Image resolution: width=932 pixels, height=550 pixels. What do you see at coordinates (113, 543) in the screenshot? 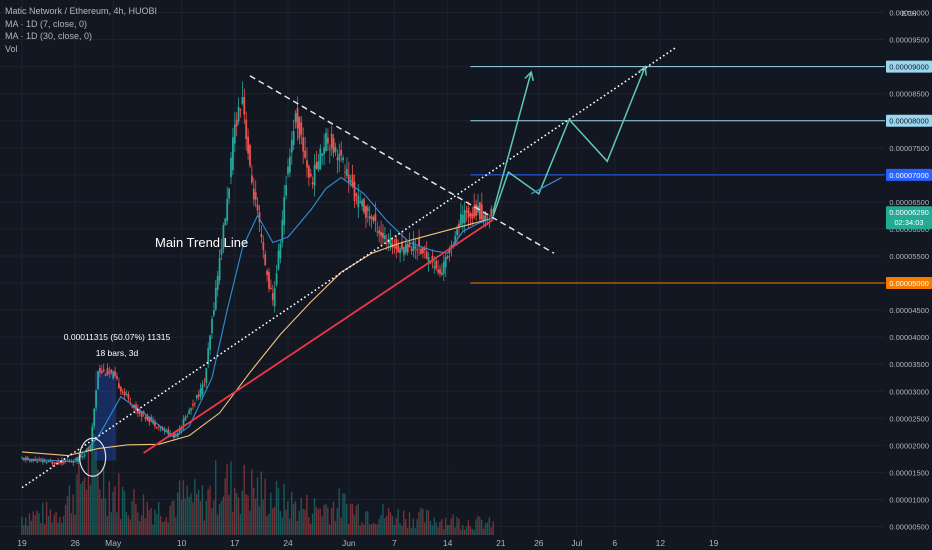
I see `x-tick-label: May` at bounding box center [113, 543].